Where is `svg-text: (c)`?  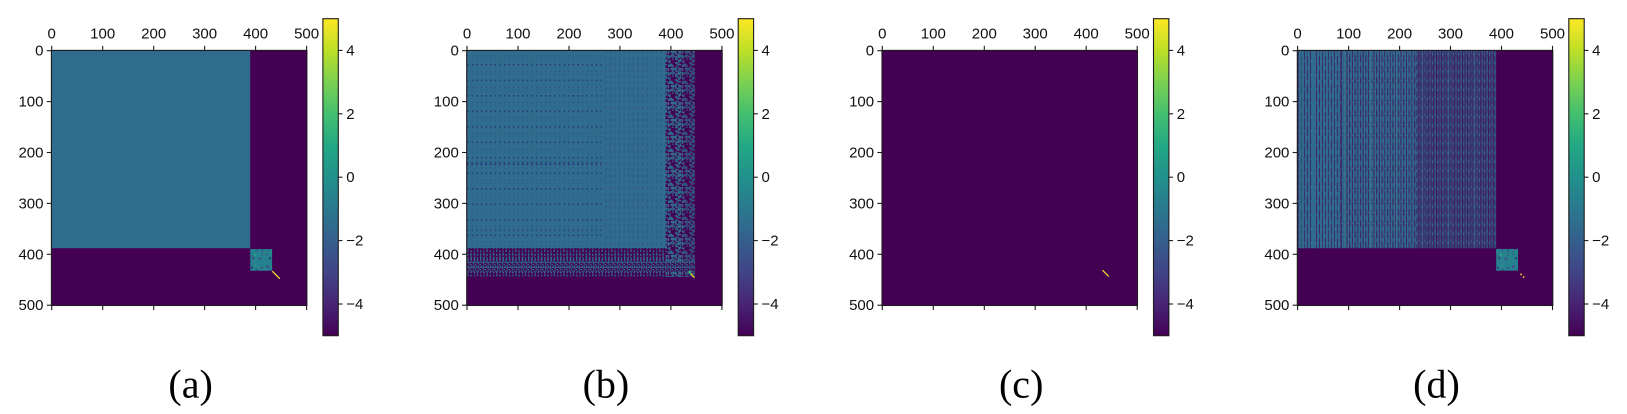
svg-text: (c) is located at coordinates (1021, 384).